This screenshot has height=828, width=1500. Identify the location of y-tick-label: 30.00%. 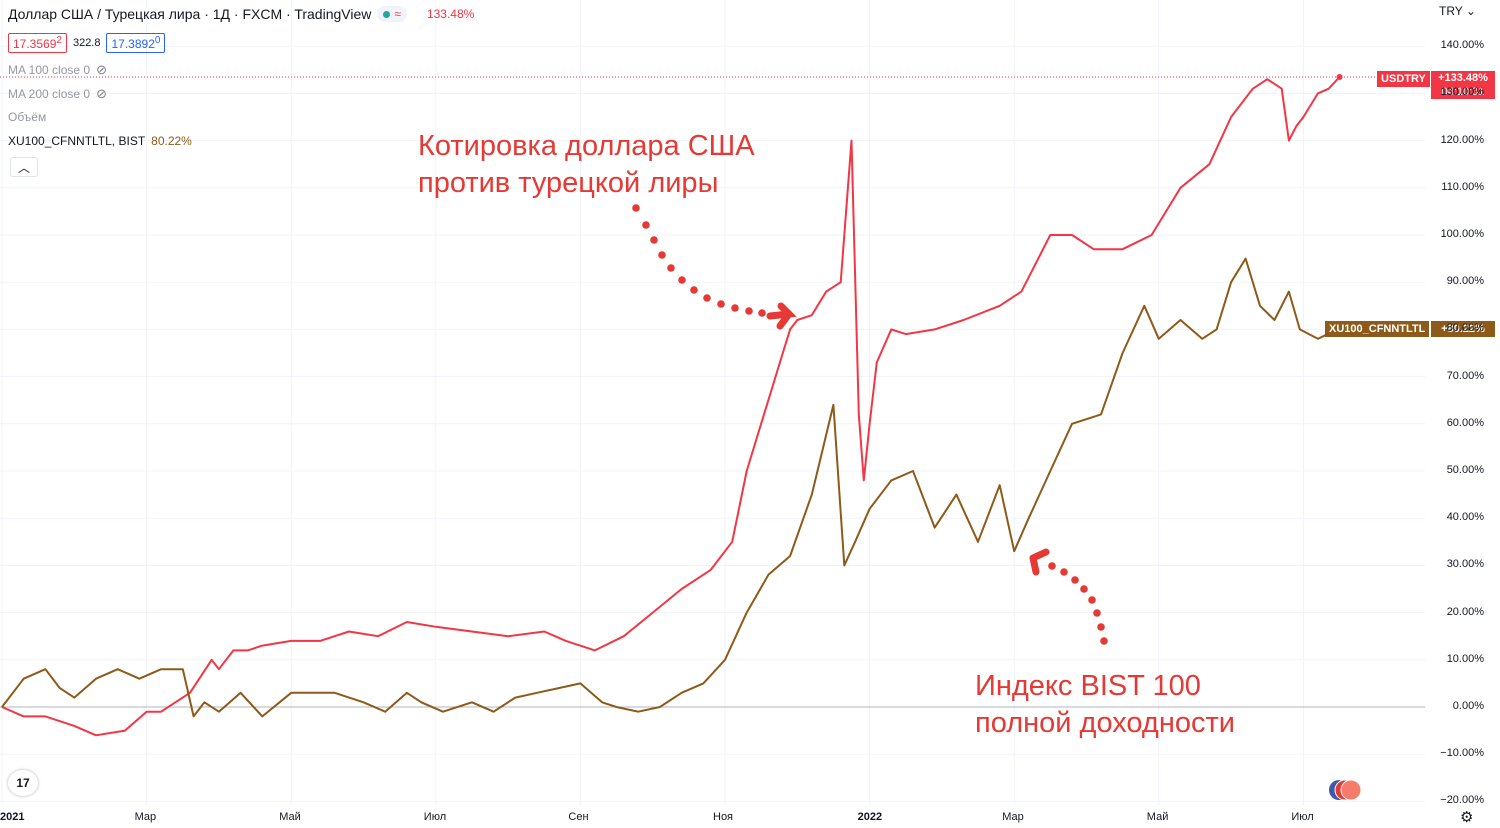
(1465, 564).